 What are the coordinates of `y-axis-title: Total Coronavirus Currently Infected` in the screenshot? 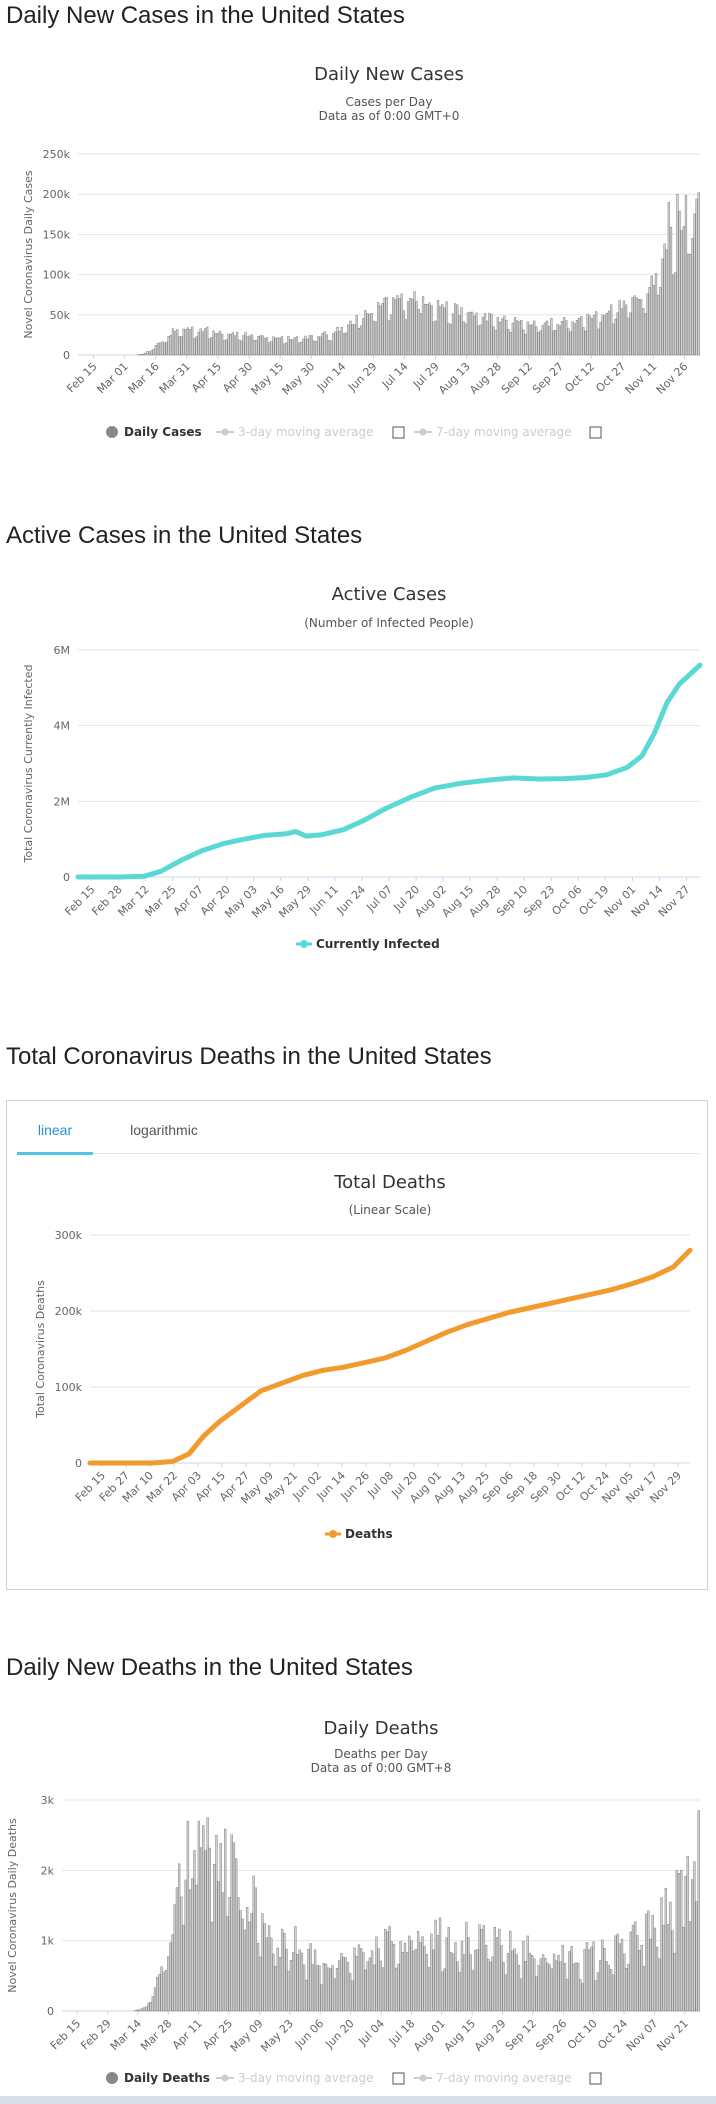 It's located at (28, 764).